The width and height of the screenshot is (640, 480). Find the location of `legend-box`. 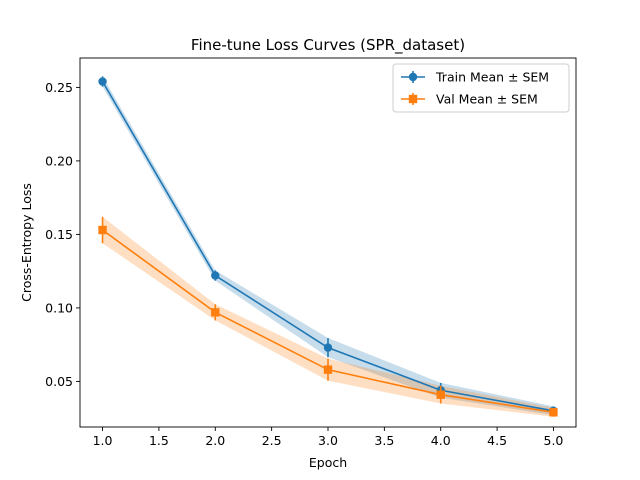

legend-box is located at coordinates (481, 88).